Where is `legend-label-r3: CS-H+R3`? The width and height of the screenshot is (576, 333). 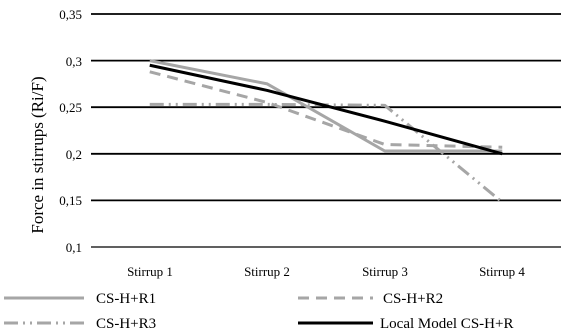
legend-label-r3: CS-H+R3 is located at coordinates (126, 324).